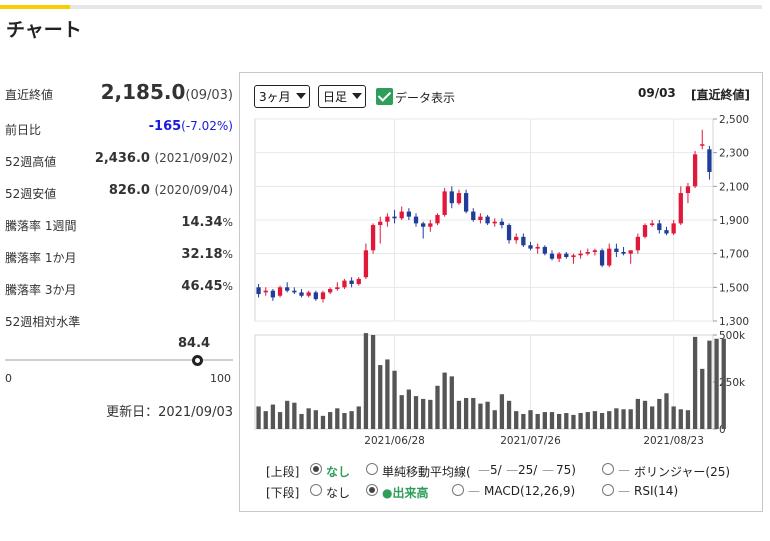  Describe the element at coordinates (548, 470) in the screenshot. I see `sma75-line-icon: —` at that location.